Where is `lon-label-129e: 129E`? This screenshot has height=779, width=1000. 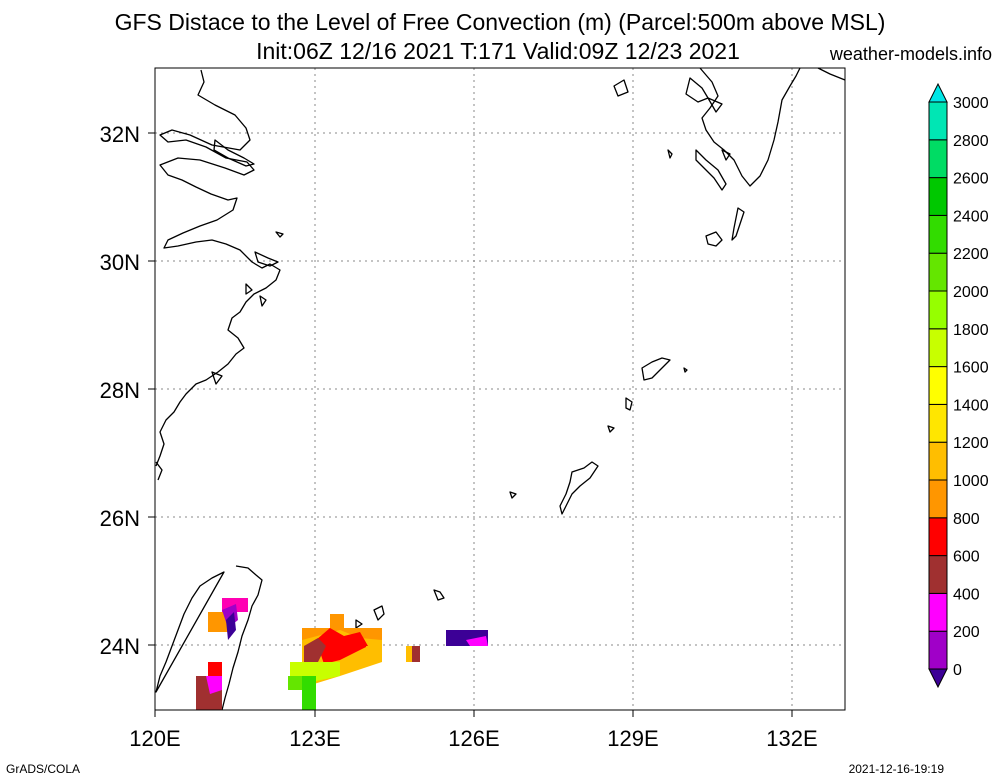 lon-label-129e: 129E is located at coordinates (632, 738).